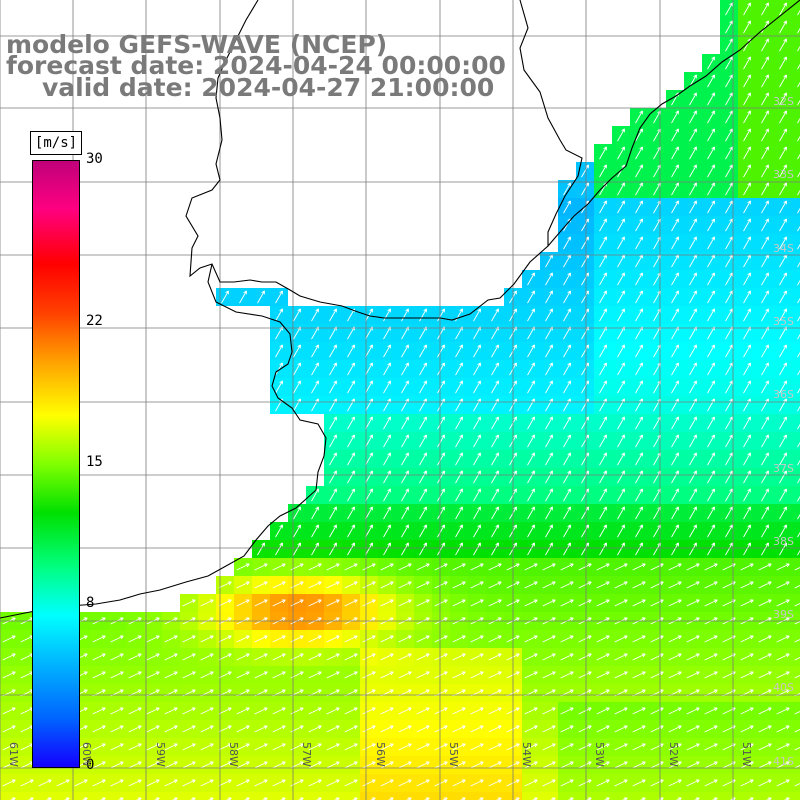 Image resolution: width=800 pixels, height=800 pixels. Describe the element at coordinates (783, 541) in the screenshot. I see `latitude-label: 38S` at that location.